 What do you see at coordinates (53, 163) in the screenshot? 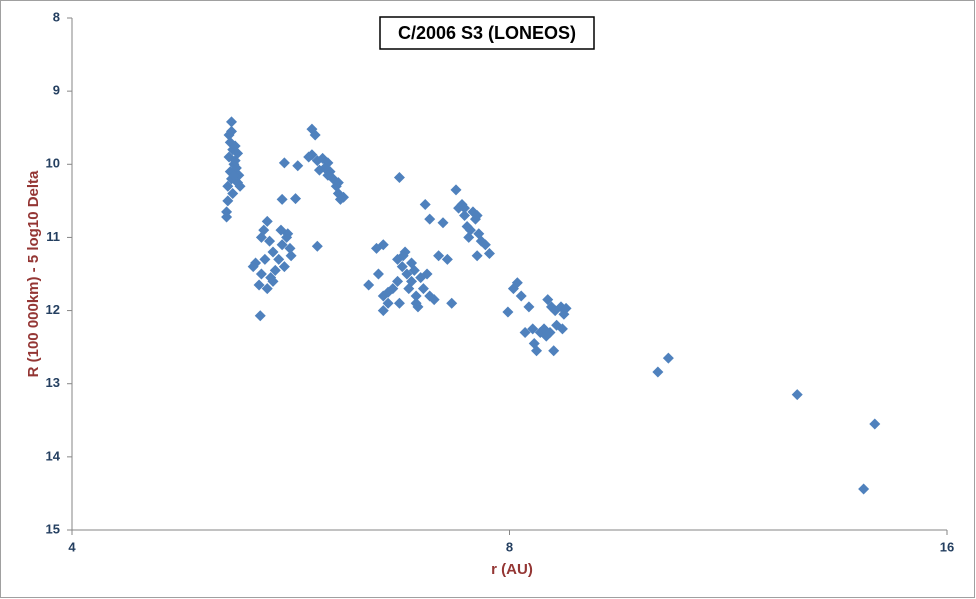
I see `y-tick-label: 10` at bounding box center [53, 163].